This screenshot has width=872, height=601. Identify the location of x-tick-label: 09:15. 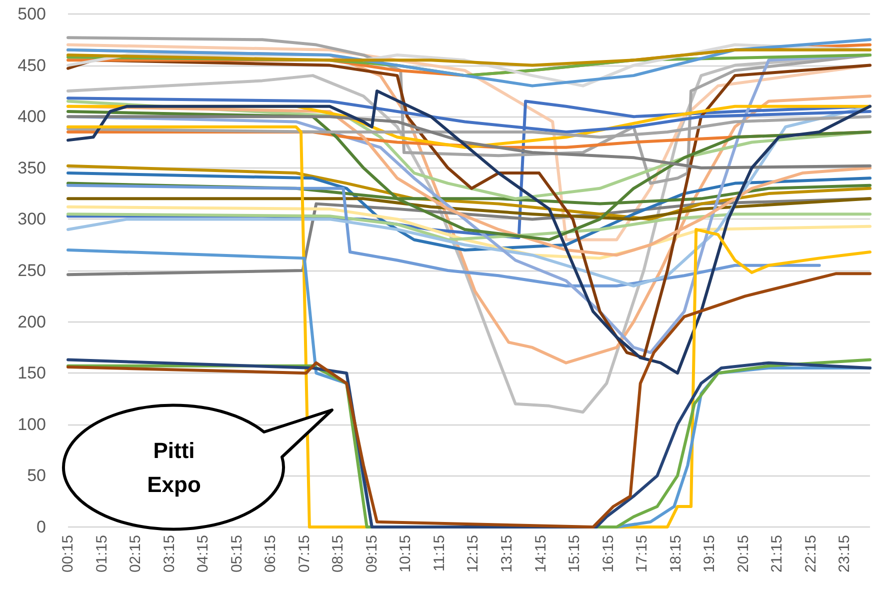
(371, 554).